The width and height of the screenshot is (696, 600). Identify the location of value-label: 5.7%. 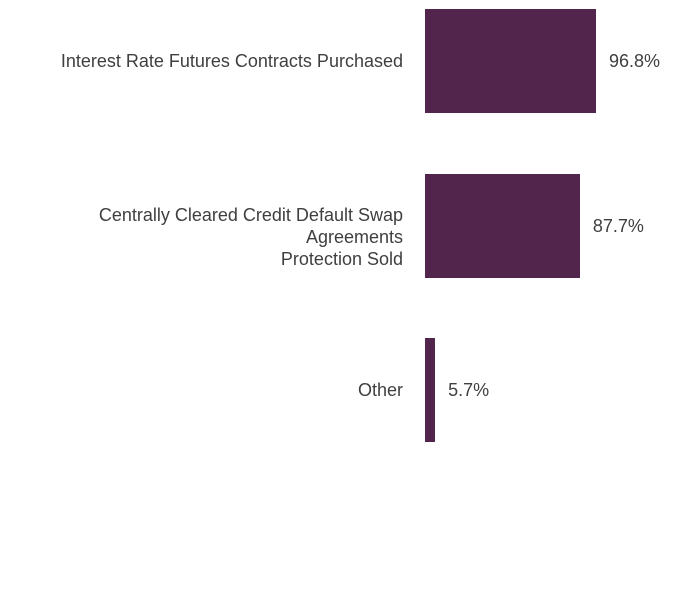
(469, 390).